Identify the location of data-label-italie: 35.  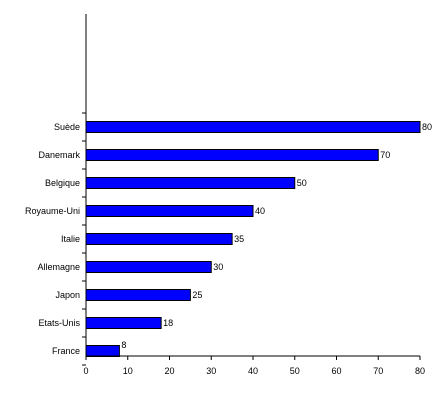
(239, 239).